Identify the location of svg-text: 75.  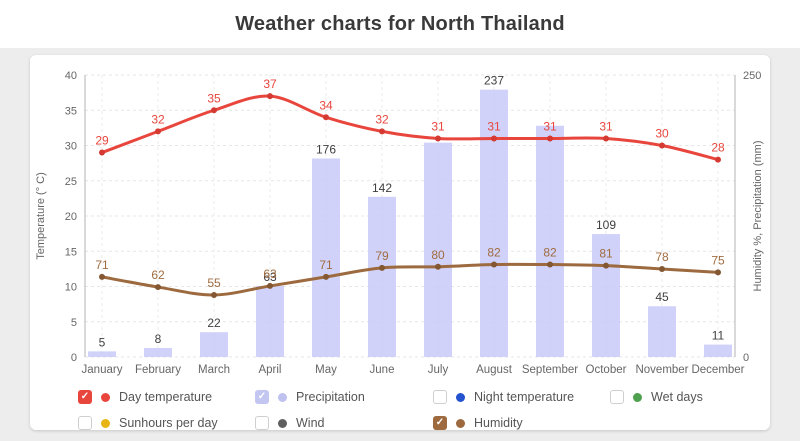
(718, 260).